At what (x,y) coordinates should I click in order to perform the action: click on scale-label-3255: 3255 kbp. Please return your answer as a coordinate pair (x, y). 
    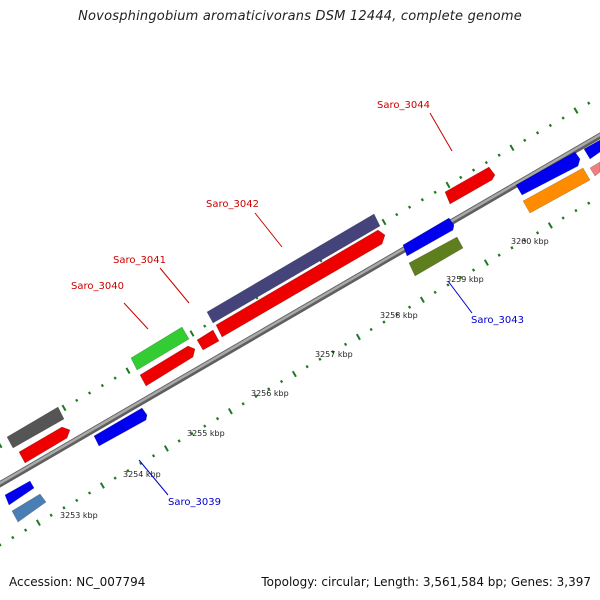
    Looking at the image, I should click on (206, 433).